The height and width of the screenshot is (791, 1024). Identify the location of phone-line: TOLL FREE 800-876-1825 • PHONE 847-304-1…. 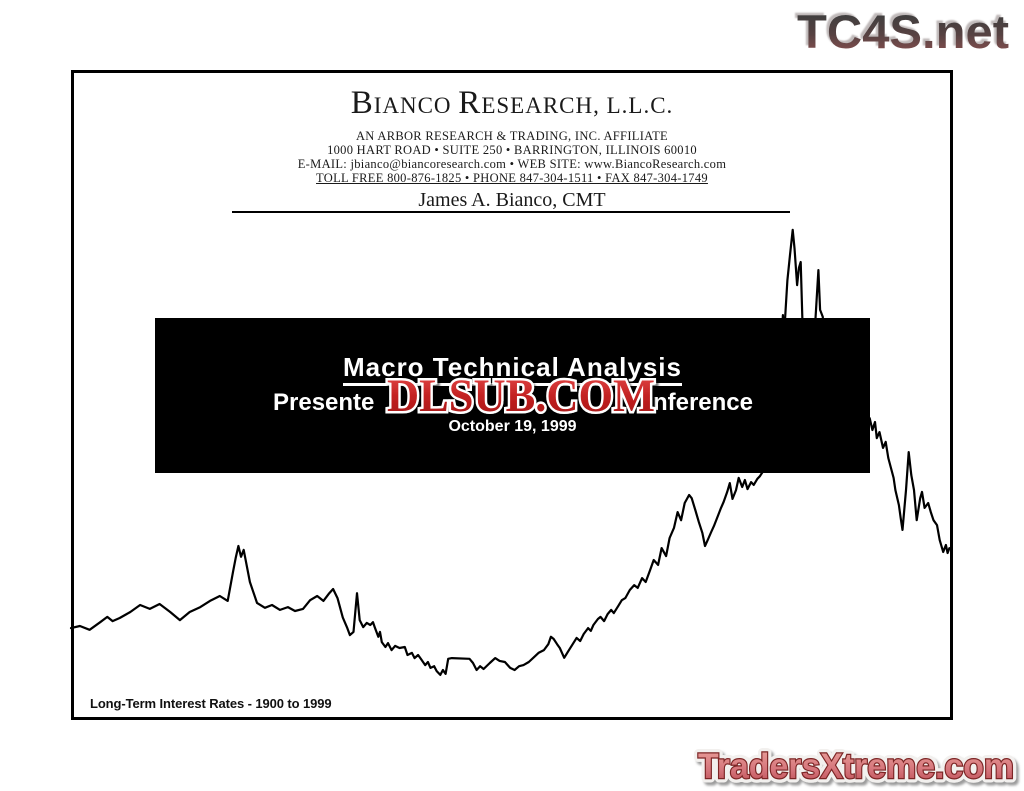
(512, 178).